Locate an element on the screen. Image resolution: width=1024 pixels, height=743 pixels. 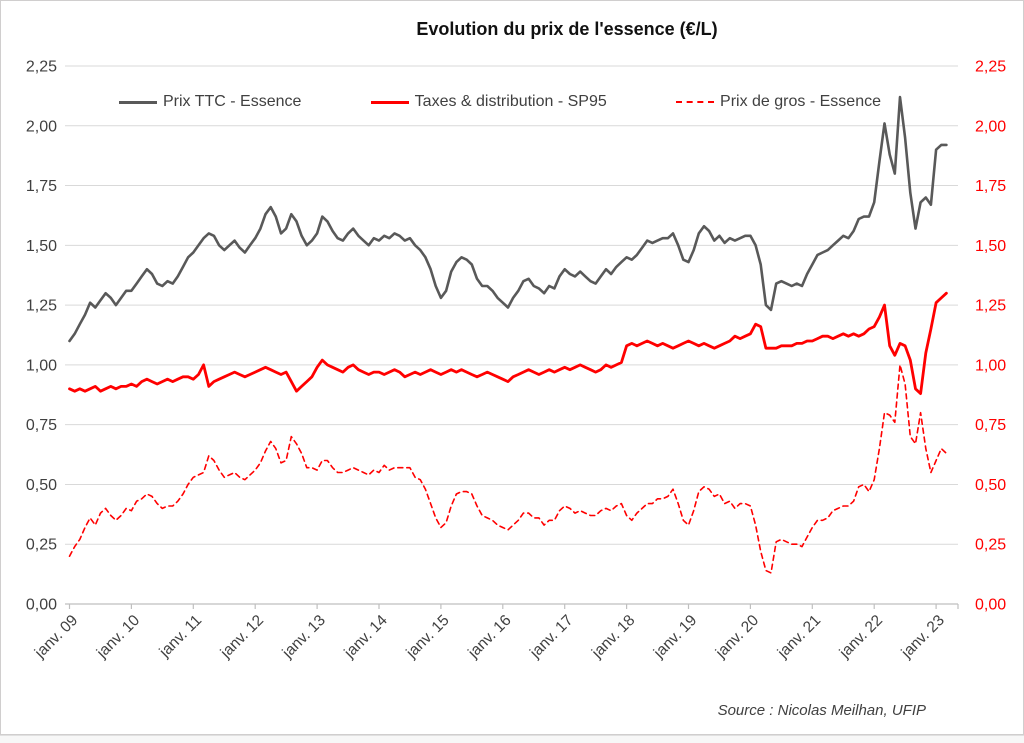
x-tick-label: janv. 21 is located at coordinates (799, 637).